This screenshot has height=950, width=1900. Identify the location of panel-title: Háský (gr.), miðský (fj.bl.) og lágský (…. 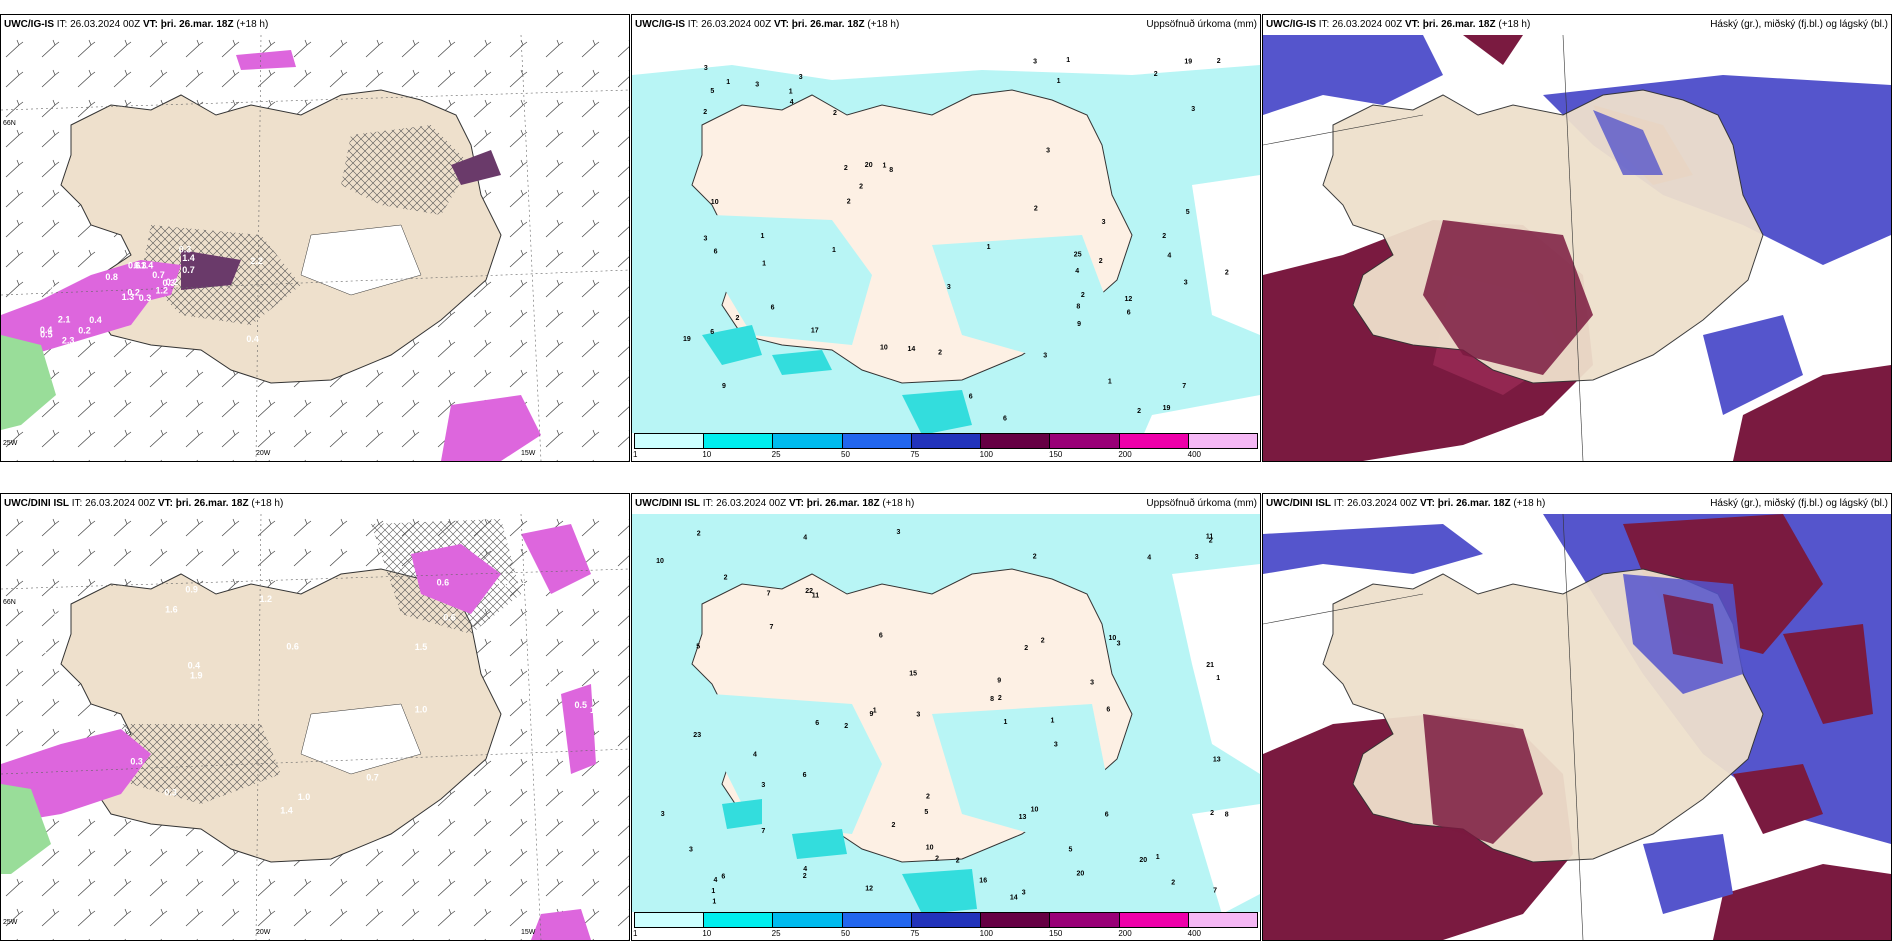
(1799, 24).